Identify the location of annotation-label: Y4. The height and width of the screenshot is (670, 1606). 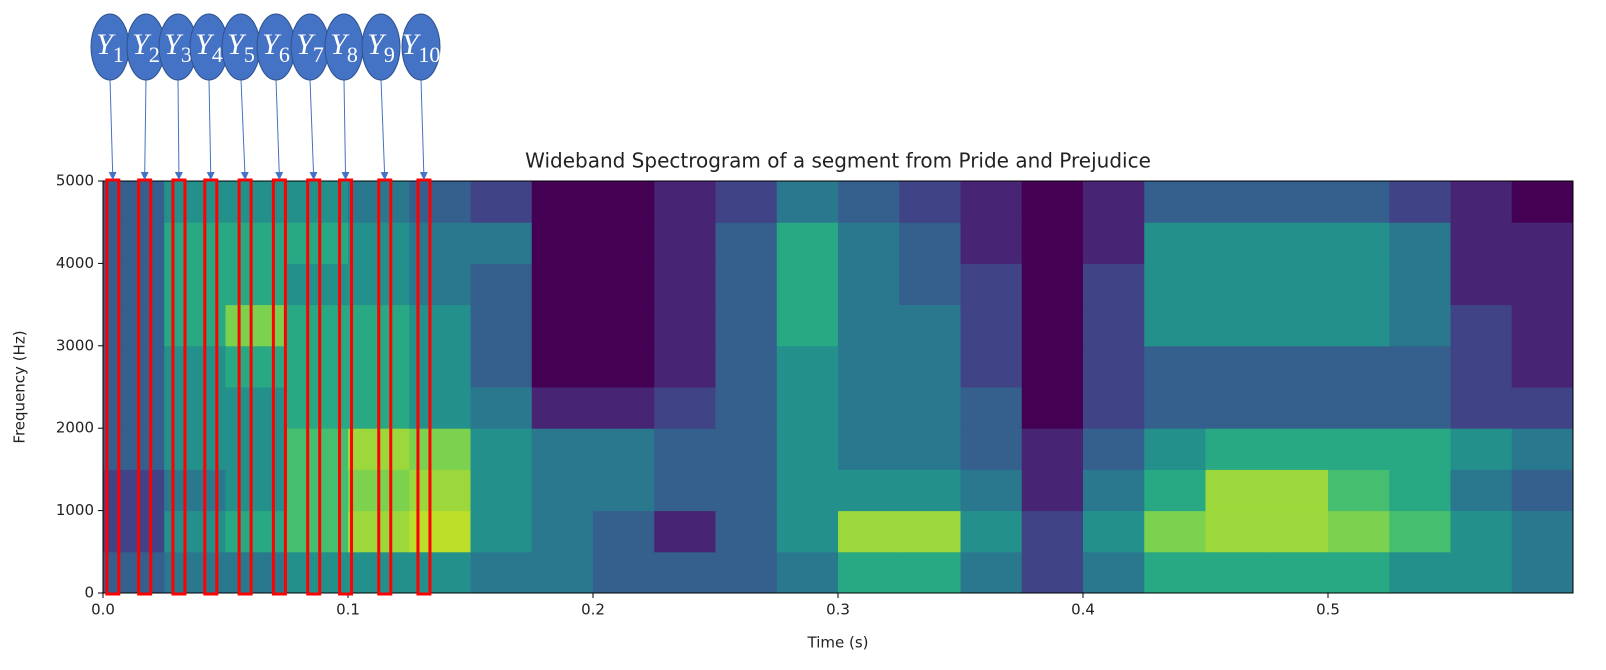
(209, 47).